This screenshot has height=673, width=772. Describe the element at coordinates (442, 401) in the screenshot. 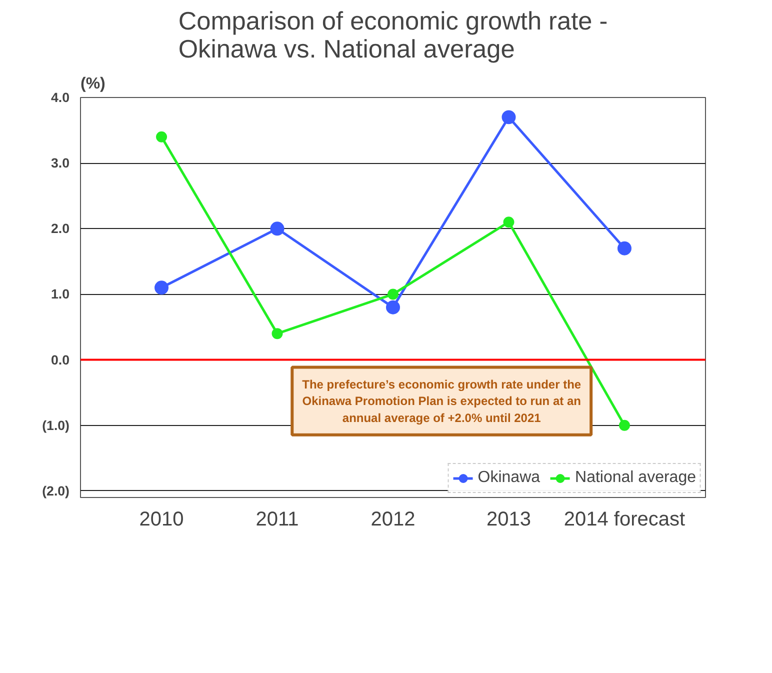

I see `annotation: The prefecture’s economic growth rate under the Okinawa Promotion Plan is expected to run at an annual average of +2.0% until 2021` at that location.